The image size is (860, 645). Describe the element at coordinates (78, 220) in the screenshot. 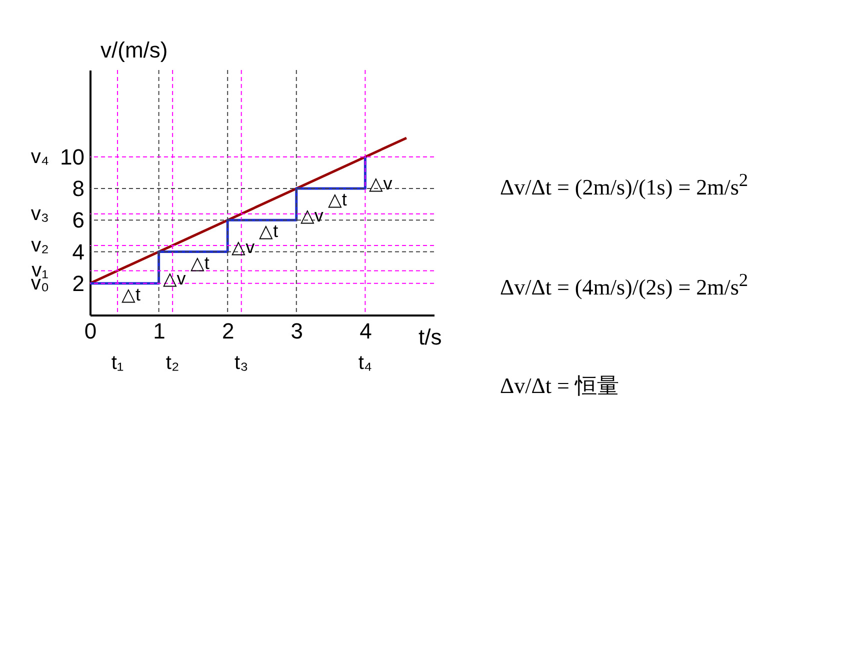

I see `y-tick-label: 6` at that location.